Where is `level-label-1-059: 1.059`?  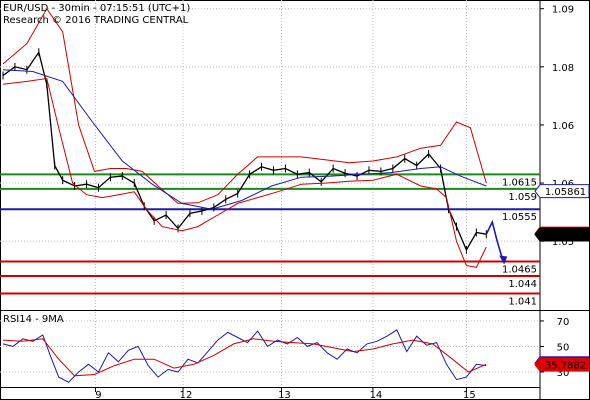 level-label-1-059: 1.059 is located at coordinates (522, 197).